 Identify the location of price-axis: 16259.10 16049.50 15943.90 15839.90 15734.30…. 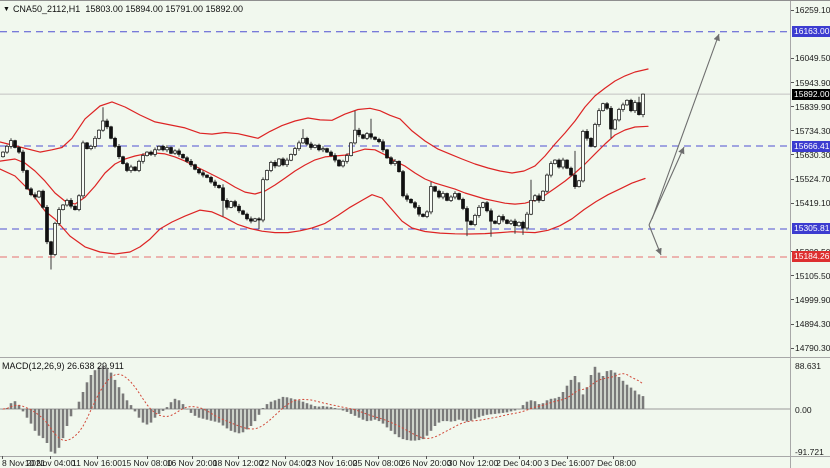
(810, 179).